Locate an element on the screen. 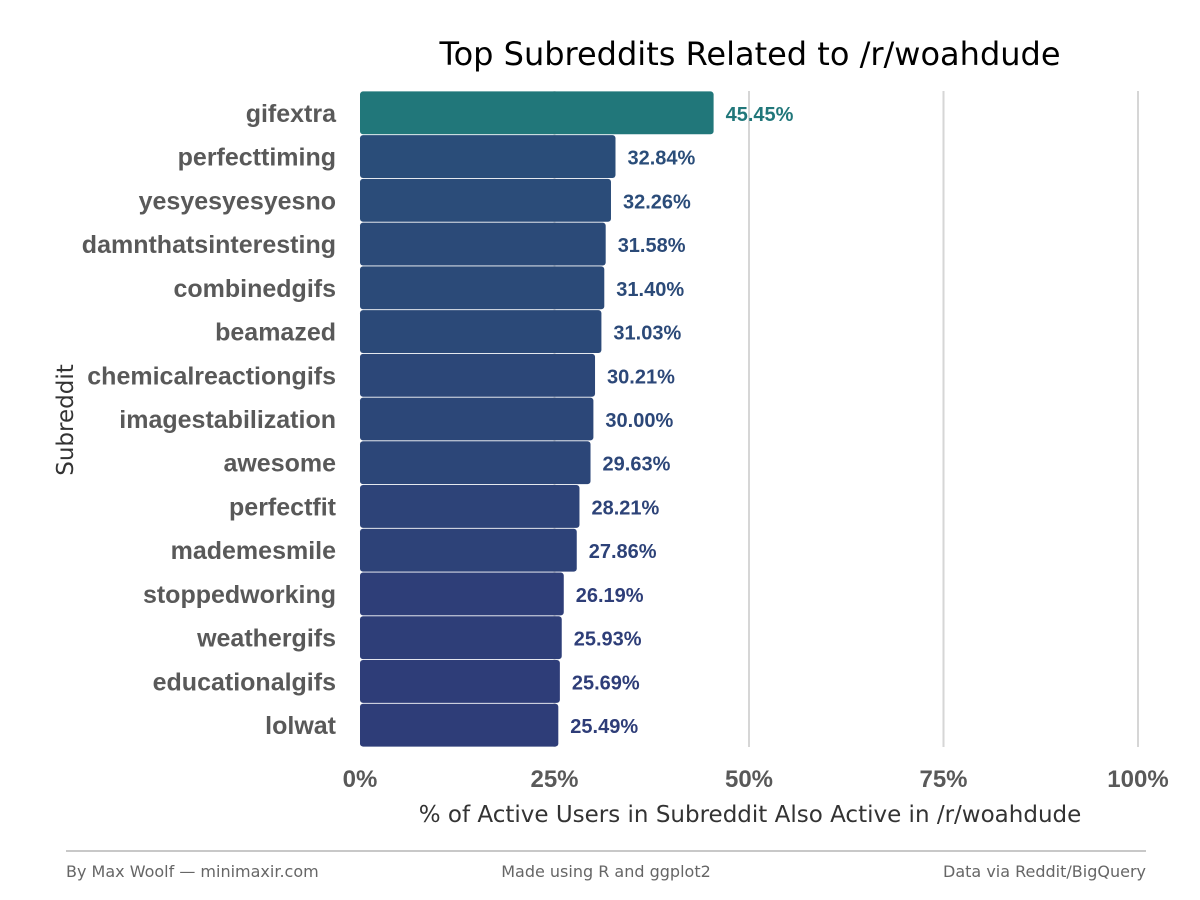  x-tick-labels: 0% 25% 50% 75% 100% is located at coordinates (756, 779).